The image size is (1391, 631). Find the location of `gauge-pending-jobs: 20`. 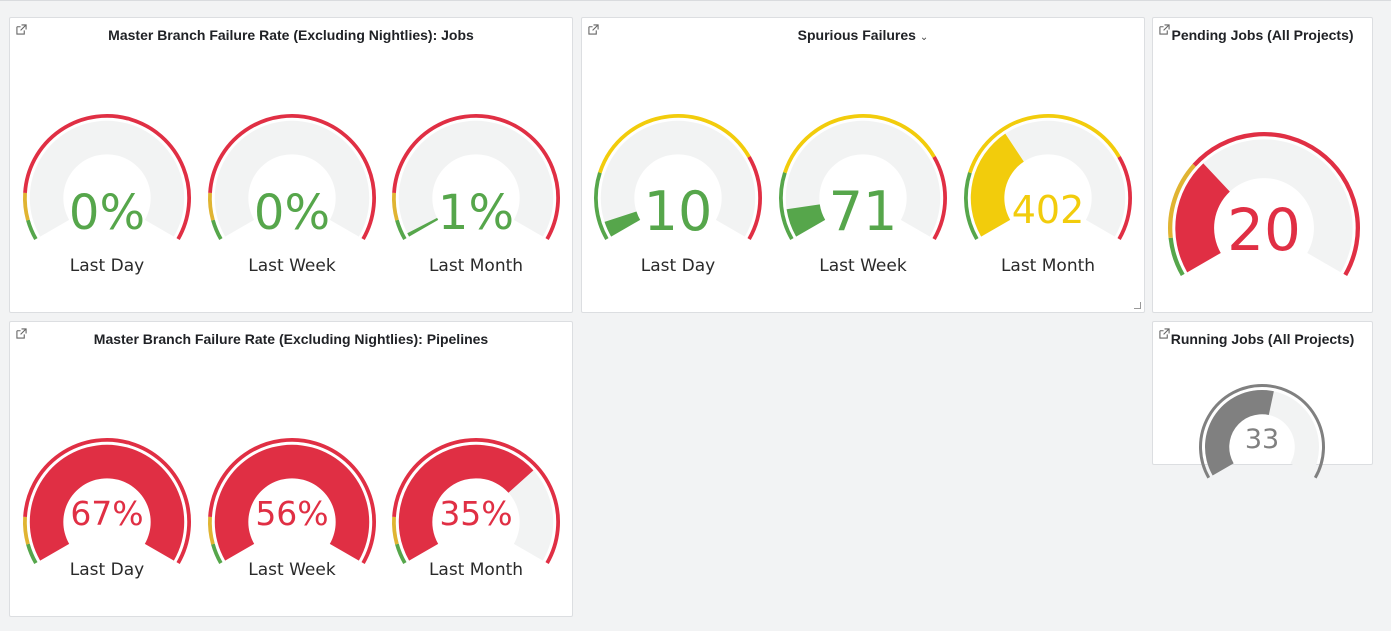

gauge-pending-jobs: 20 is located at coordinates (1264, 198).